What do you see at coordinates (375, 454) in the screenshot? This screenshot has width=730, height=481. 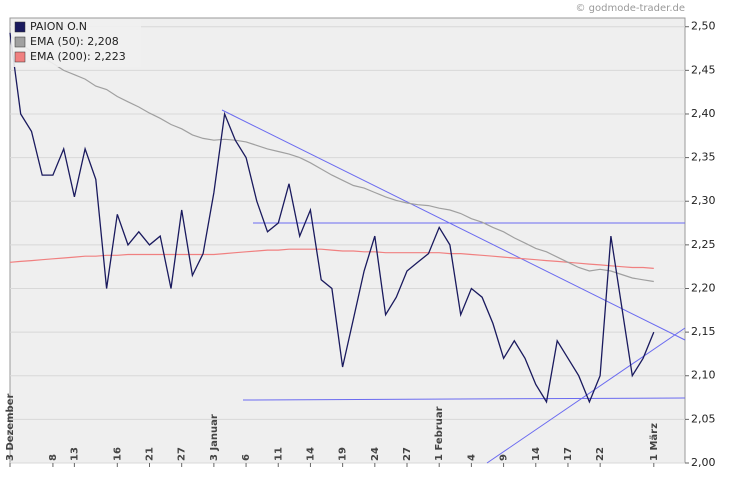 I see `x-tick-label: 24` at bounding box center [375, 454].